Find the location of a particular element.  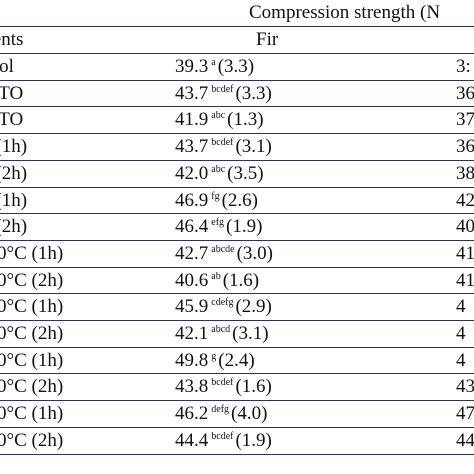

next-column-value: 40 is located at coordinates (465, 227).